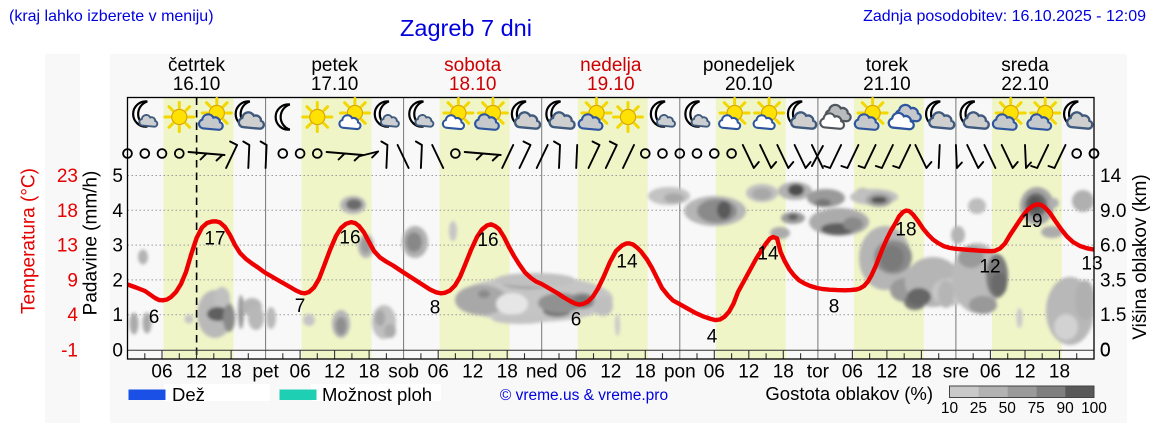 The image size is (1152, 443). I want to click on svg-text: sre, so click(956, 372).